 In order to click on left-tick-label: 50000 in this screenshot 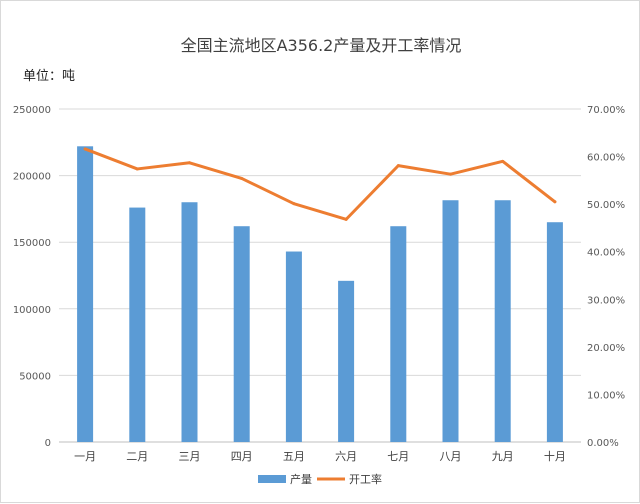, I will do `click(35, 376)`.